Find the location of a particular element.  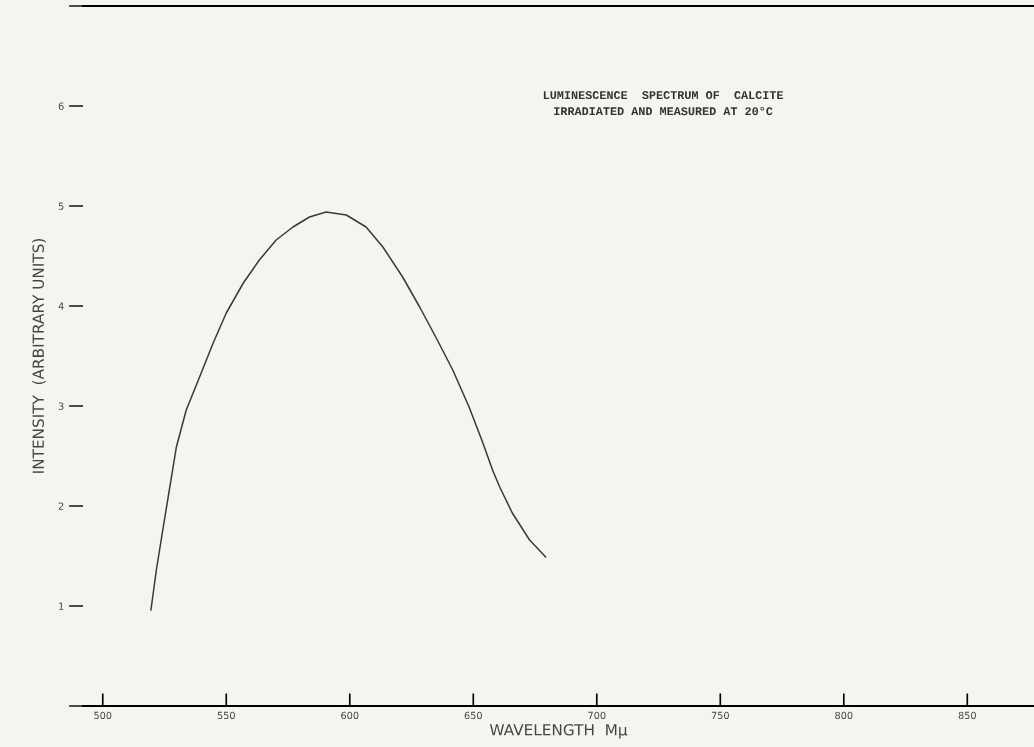

y-tick-label: 6 is located at coordinates (61, 106).